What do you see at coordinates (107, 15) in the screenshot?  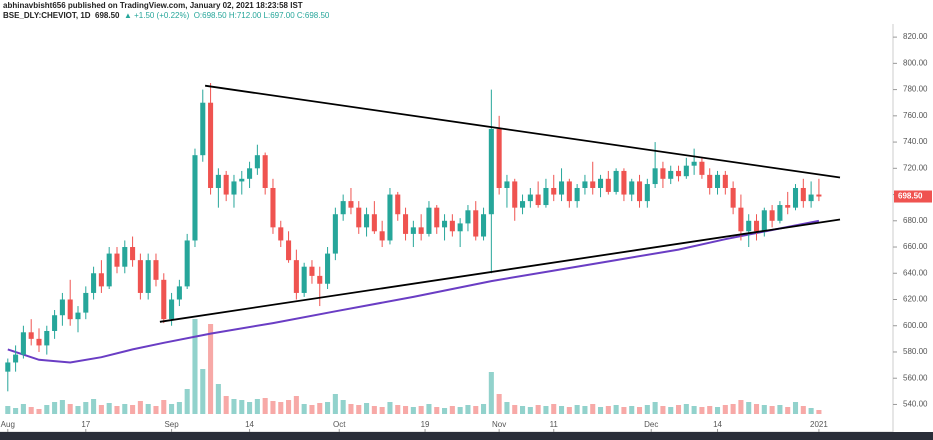 I see `last: 698.50` at bounding box center [107, 15].